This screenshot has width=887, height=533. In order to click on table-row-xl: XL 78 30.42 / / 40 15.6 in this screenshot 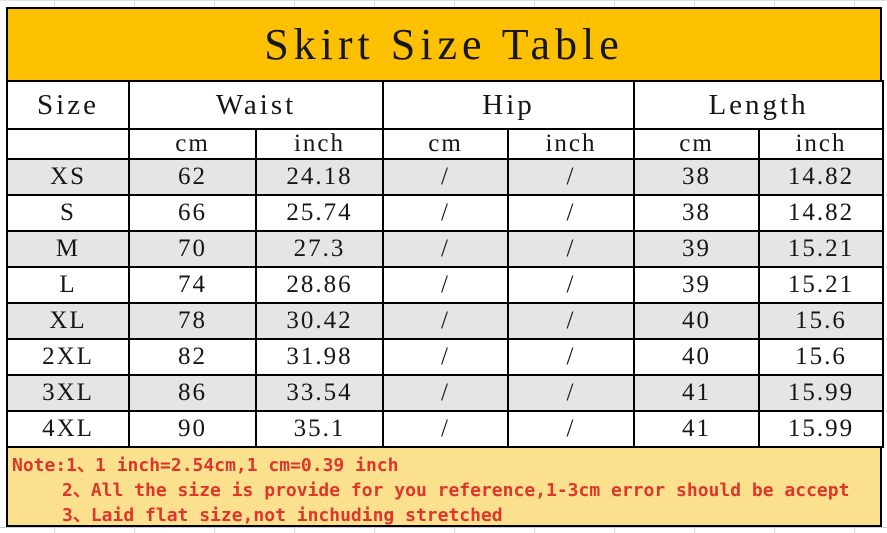, I will do `click(445, 321)`.